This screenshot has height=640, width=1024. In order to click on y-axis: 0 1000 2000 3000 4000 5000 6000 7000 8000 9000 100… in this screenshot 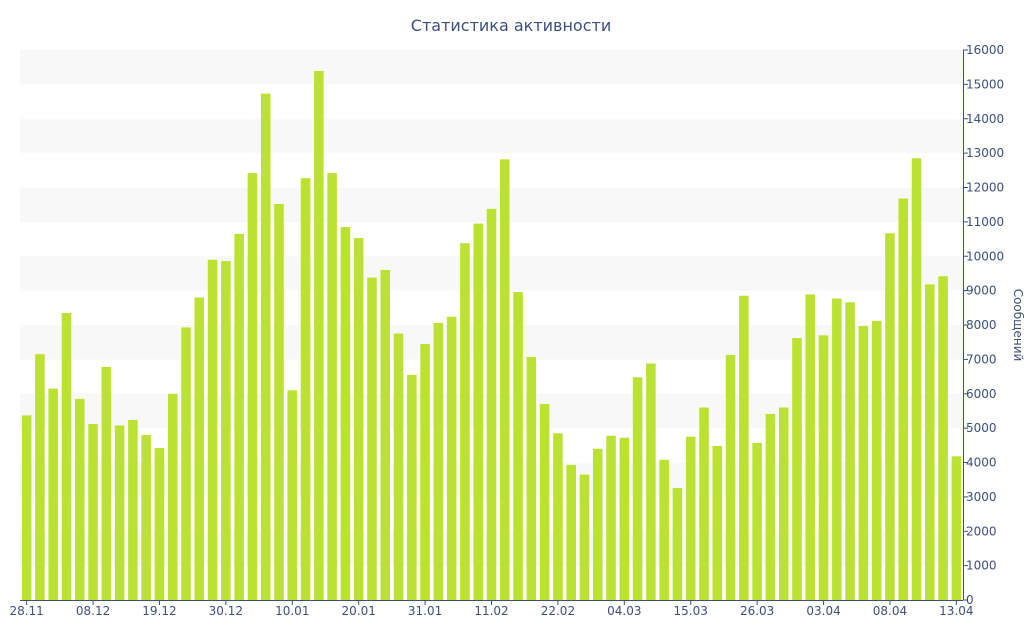, I will do `click(983, 325)`.